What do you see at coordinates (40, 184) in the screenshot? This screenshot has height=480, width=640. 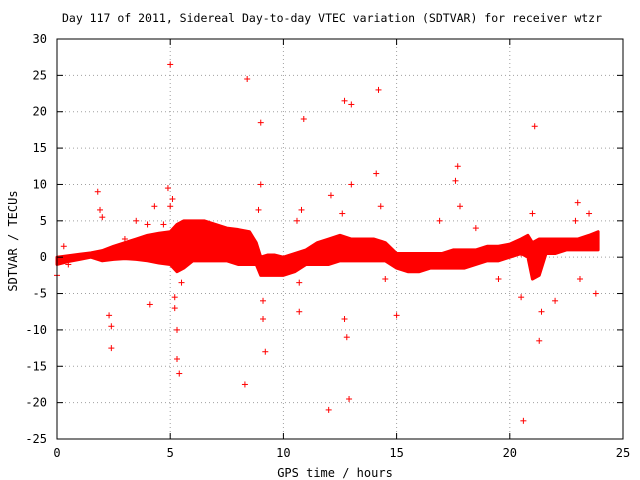 I see `y-tick-label: 10` at bounding box center [40, 184].